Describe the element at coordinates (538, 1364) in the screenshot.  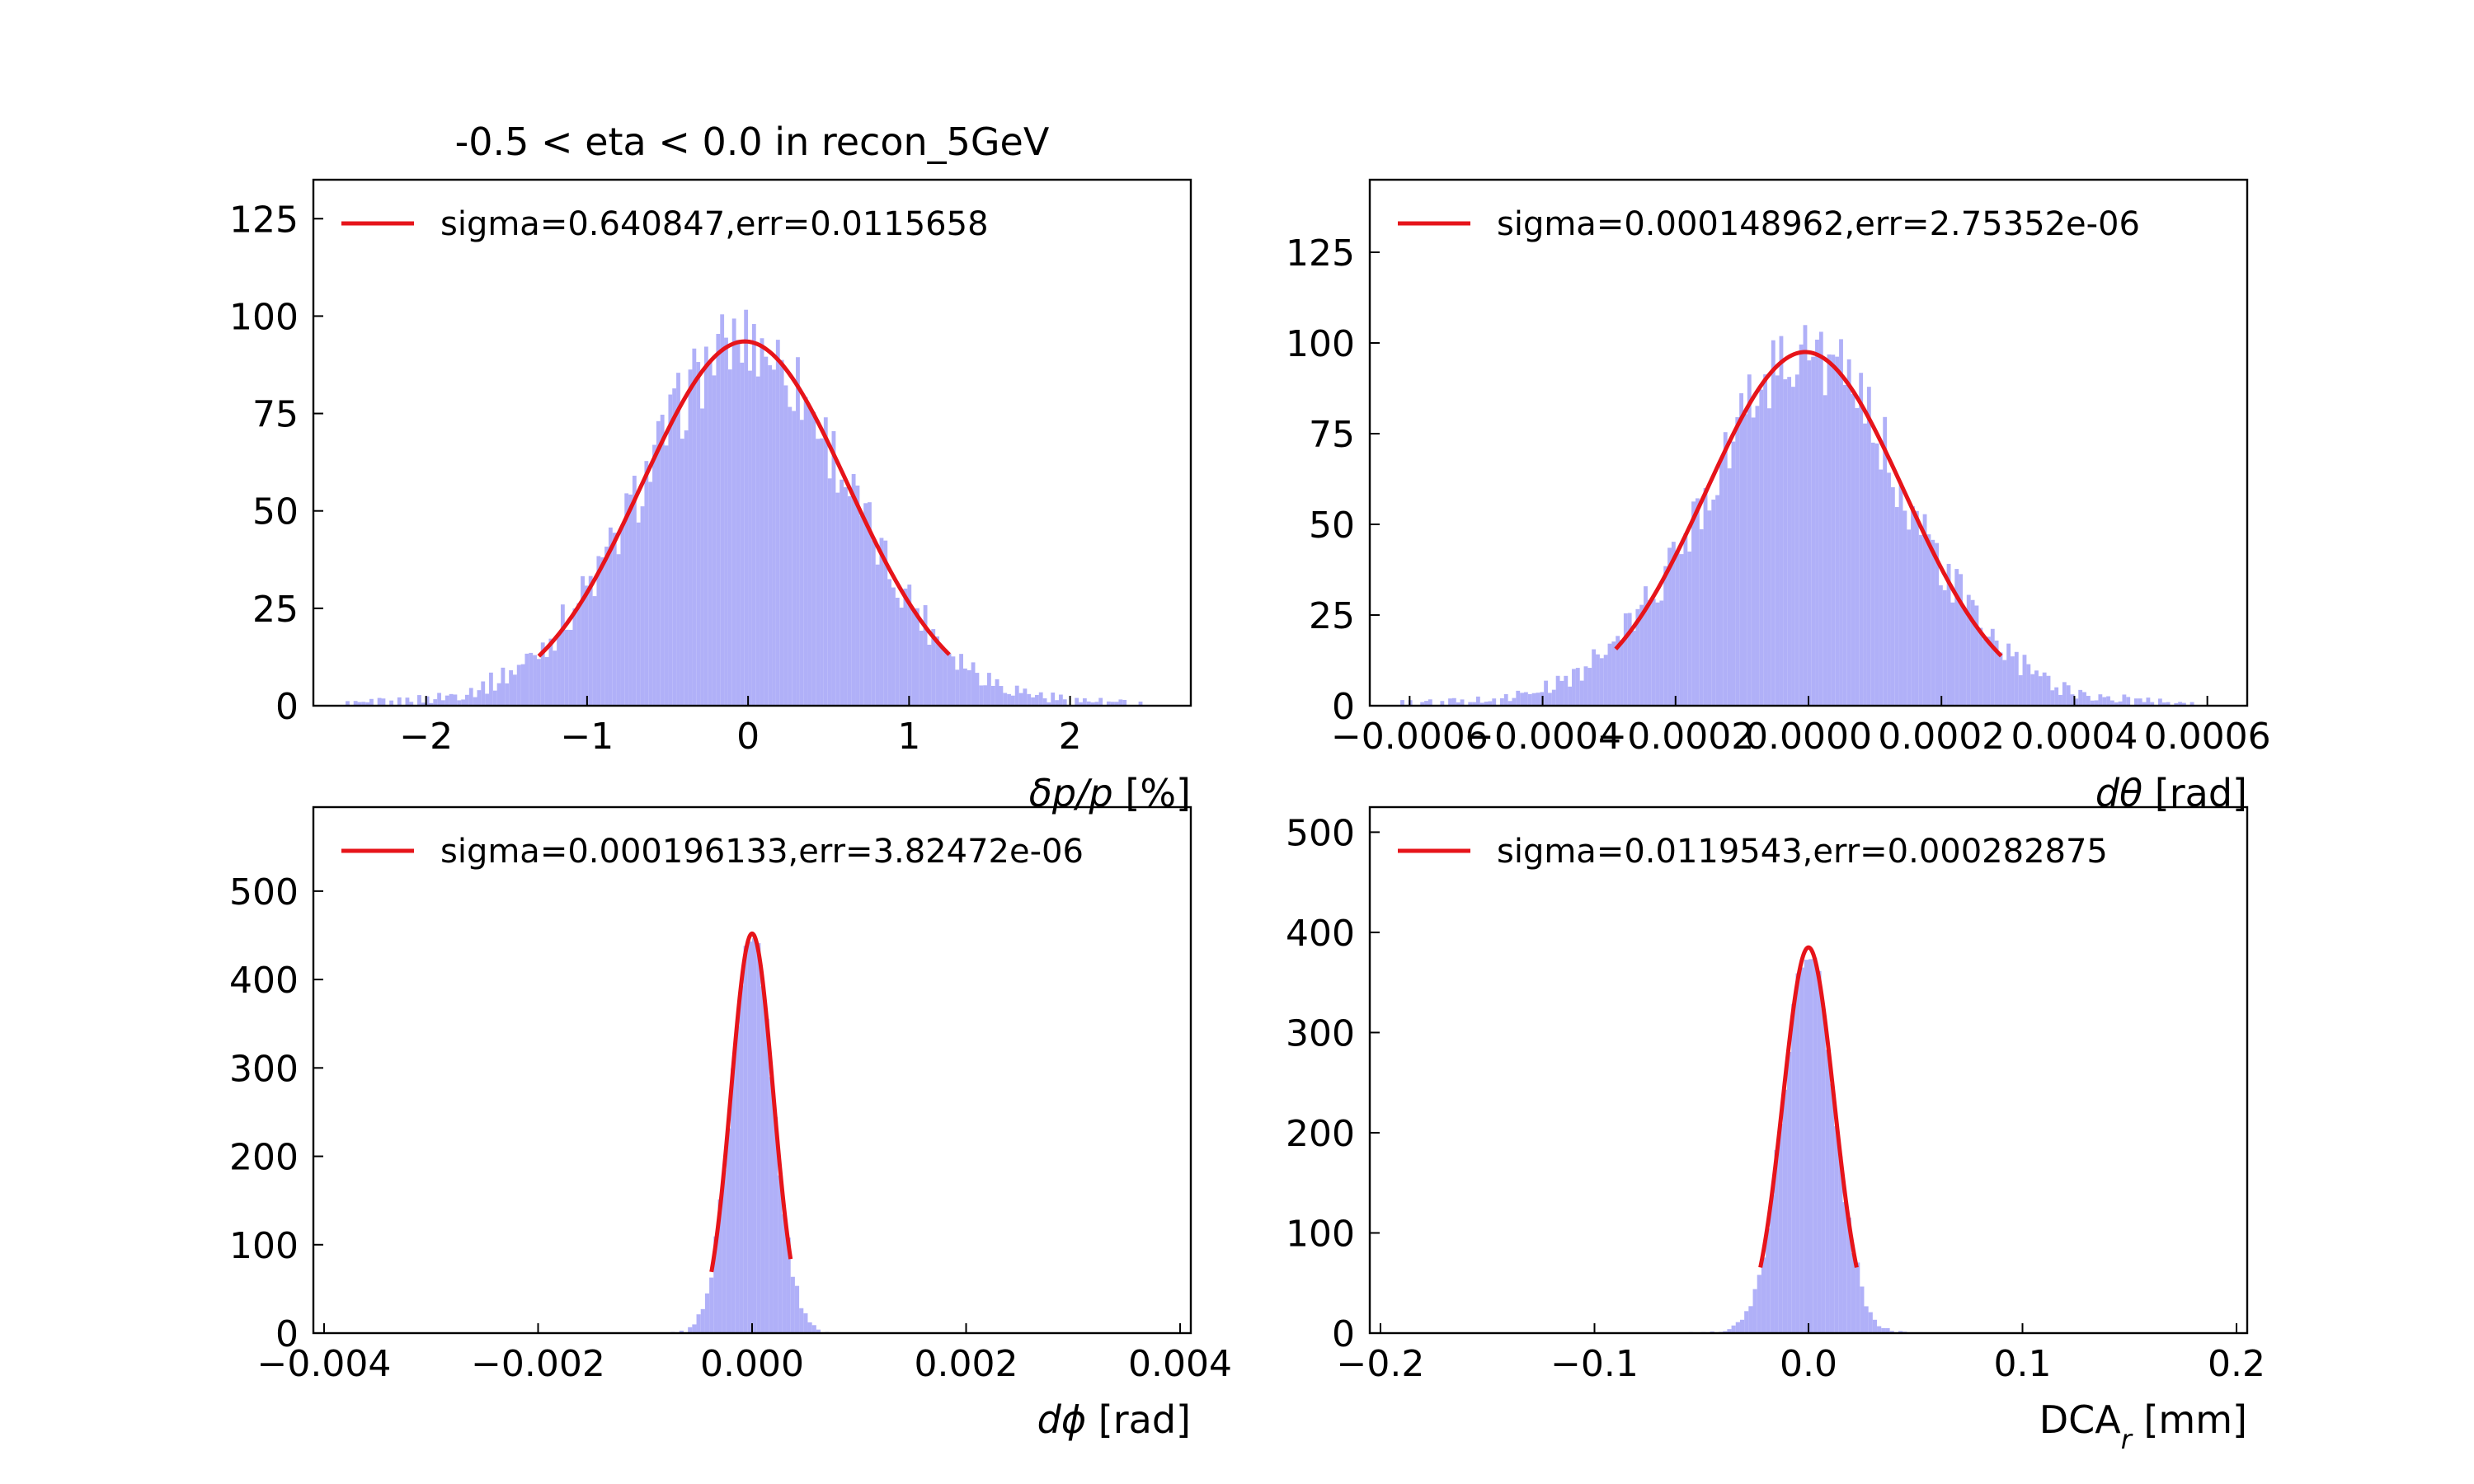
I see `x-tick-label: −0.002` at that location.